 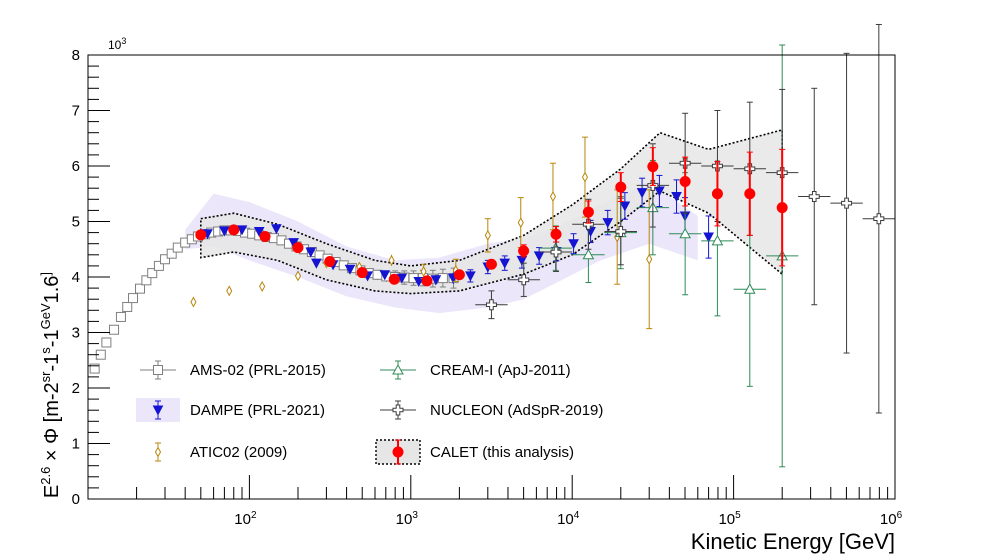 What do you see at coordinates (158, 452) in the screenshot?
I see `legend-marker-atic02` at bounding box center [158, 452].